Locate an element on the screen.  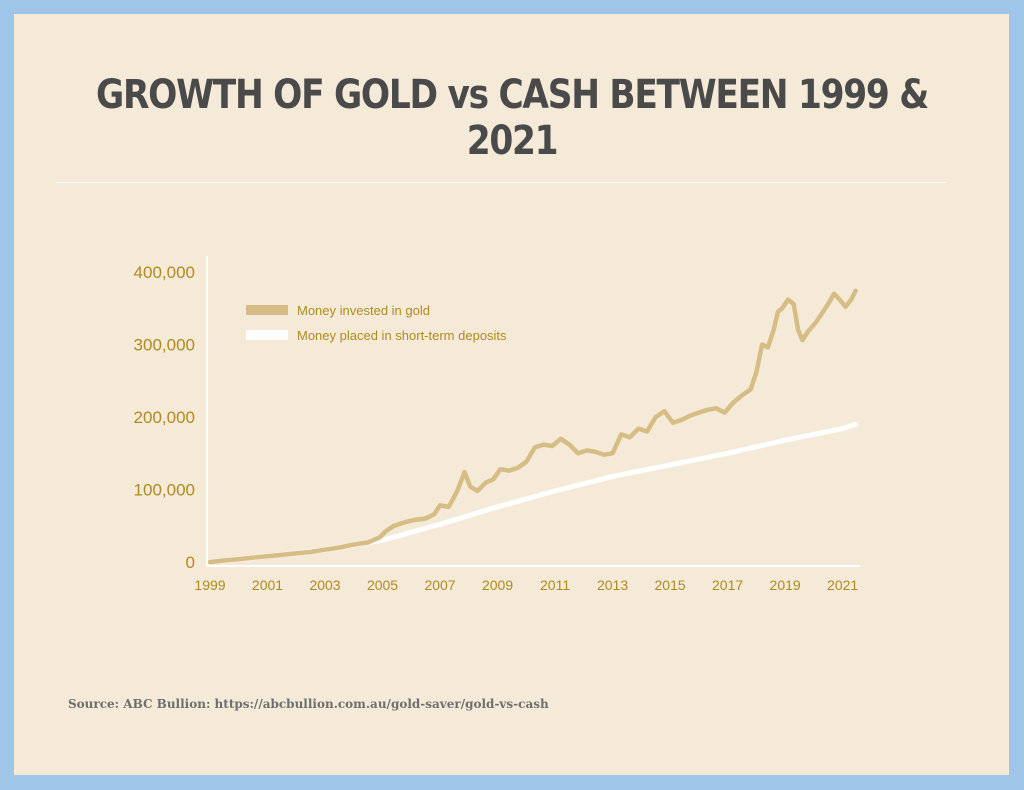
x-tick-label: 2009 is located at coordinates (497, 585).